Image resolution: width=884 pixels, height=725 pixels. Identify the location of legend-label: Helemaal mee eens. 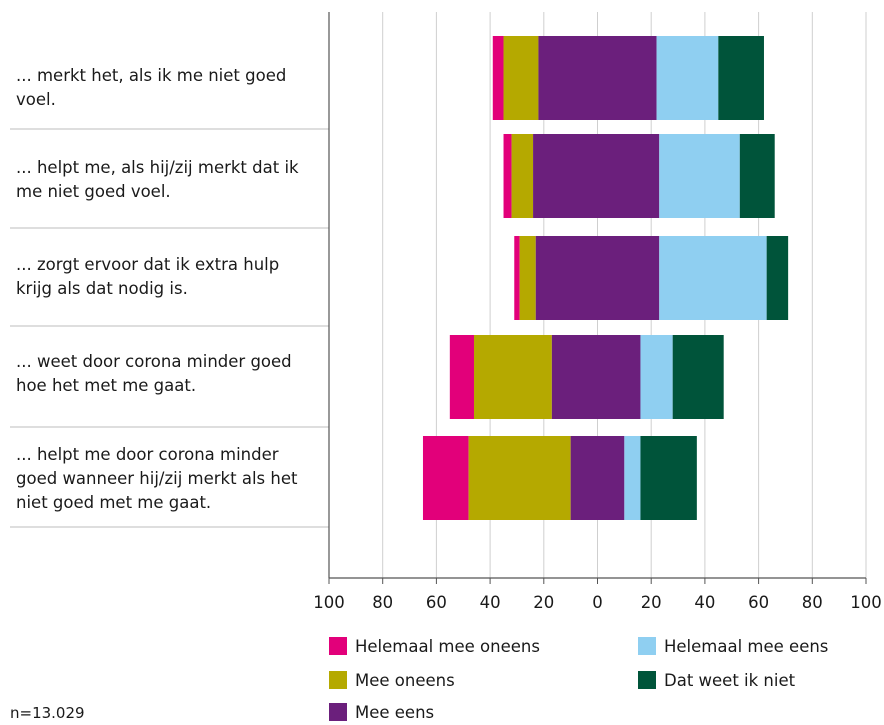
(746, 646).